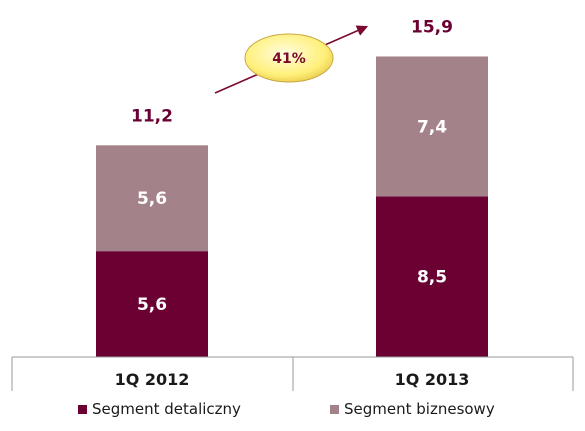 Image resolution: width=585 pixels, height=431 pixels. What do you see at coordinates (432, 379) in the screenshot?
I see `category-label: 1Q 2013` at bounding box center [432, 379].